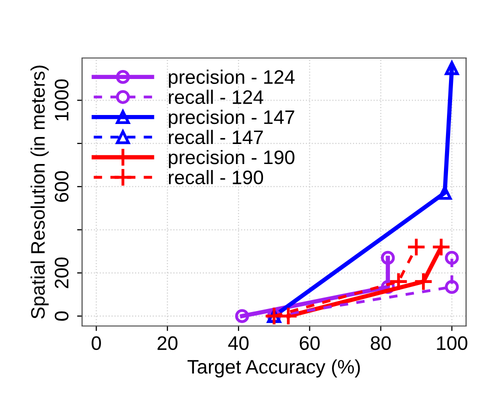  Describe the element at coordinates (310, 343) in the screenshot. I see `x-tick-label: 60` at that location.